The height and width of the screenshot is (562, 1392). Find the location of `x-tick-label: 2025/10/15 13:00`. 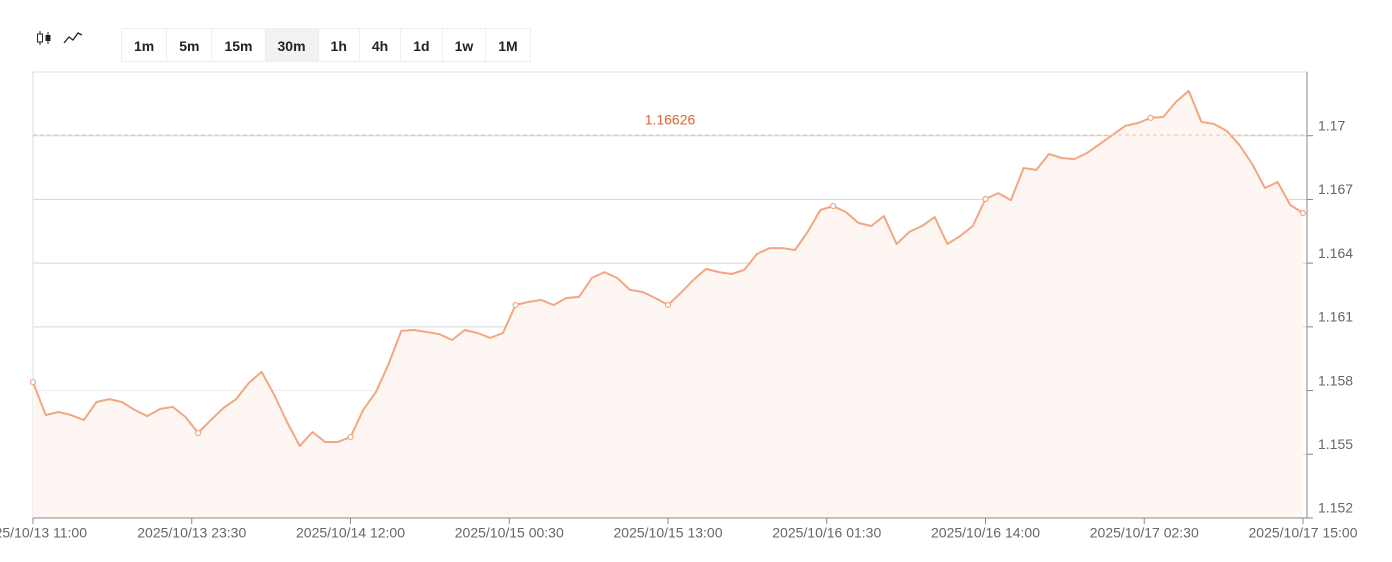

x-tick-label: 2025/10/15 13:00 is located at coordinates (668, 533).